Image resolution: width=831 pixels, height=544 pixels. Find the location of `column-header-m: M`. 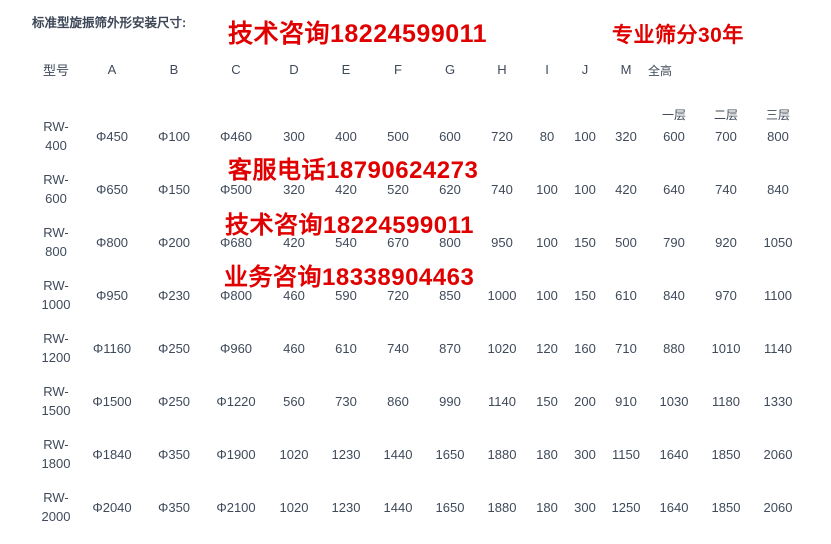

column-header-m: M is located at coordinates (626, 69).